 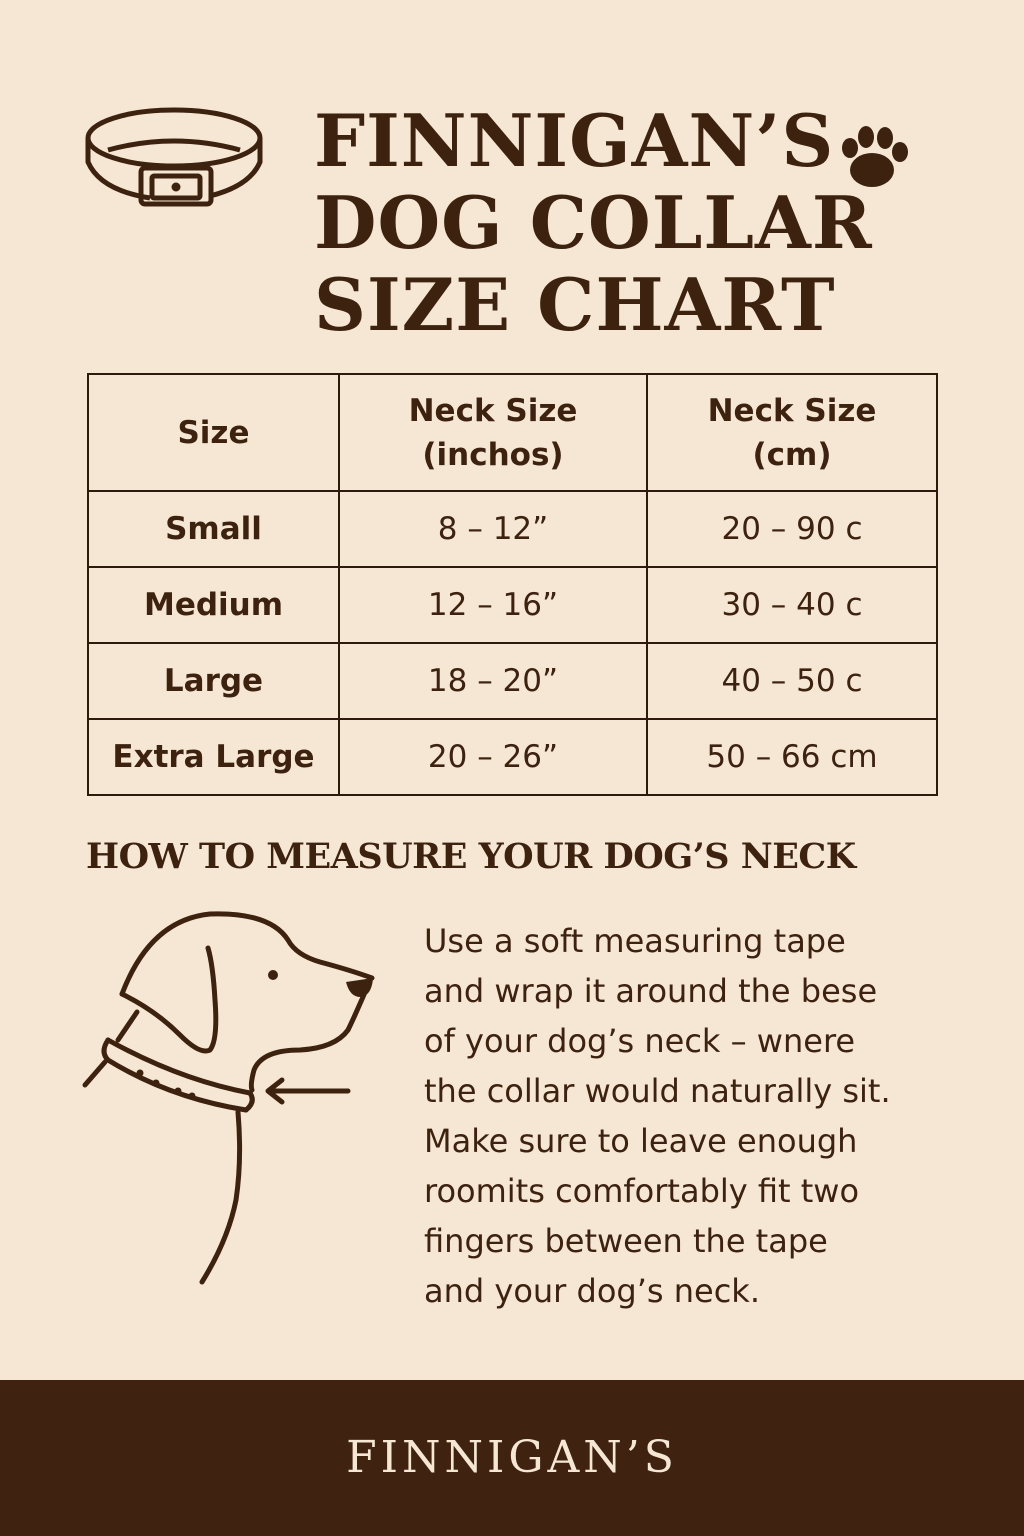 I want to click on instruction-line: the collar would naturally sit., so click(x=657, y=1091).